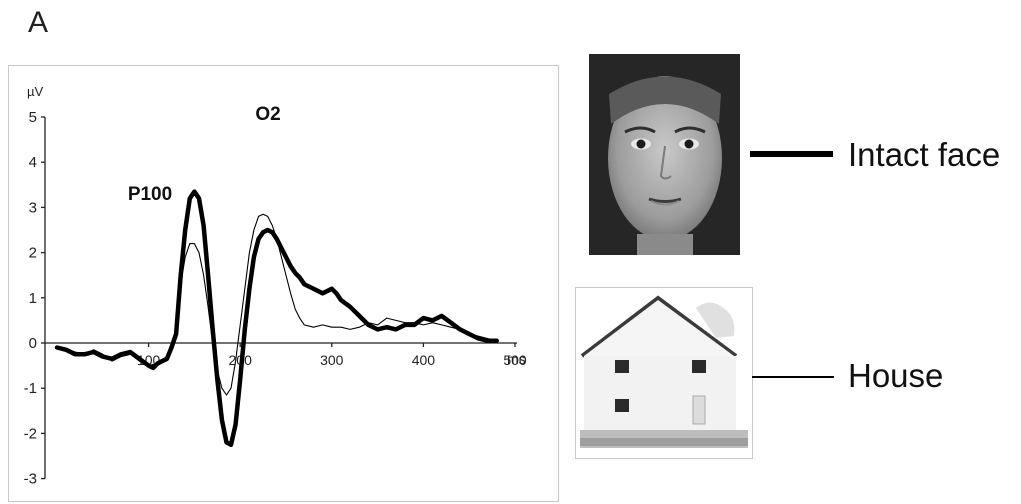  I want to click on house-image, so click(664, 373).